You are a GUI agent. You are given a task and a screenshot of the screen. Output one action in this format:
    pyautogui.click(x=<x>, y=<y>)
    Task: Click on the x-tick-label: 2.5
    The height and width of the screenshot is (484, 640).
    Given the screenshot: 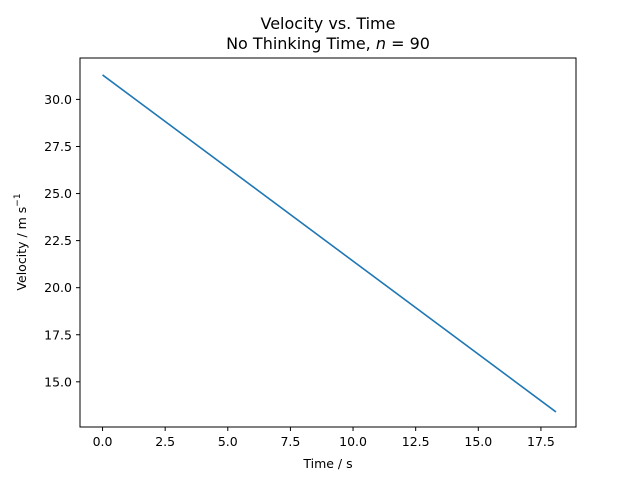 What is the action you would take?
    pyautogui.click(x=165, y=441)
    